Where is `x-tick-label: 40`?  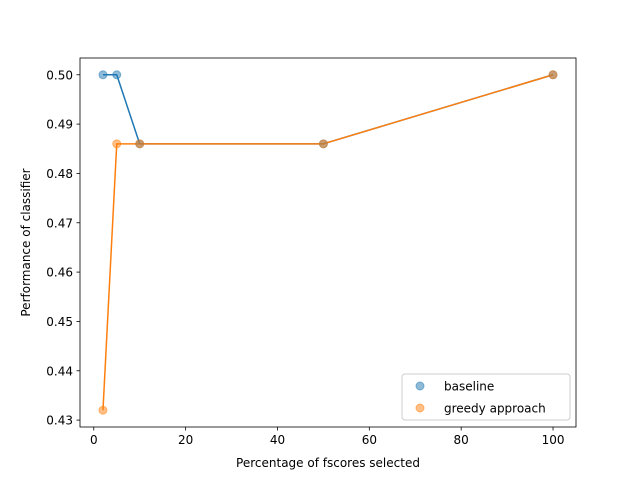 x-tick-label: 40 is located at coordinates (277, 440).